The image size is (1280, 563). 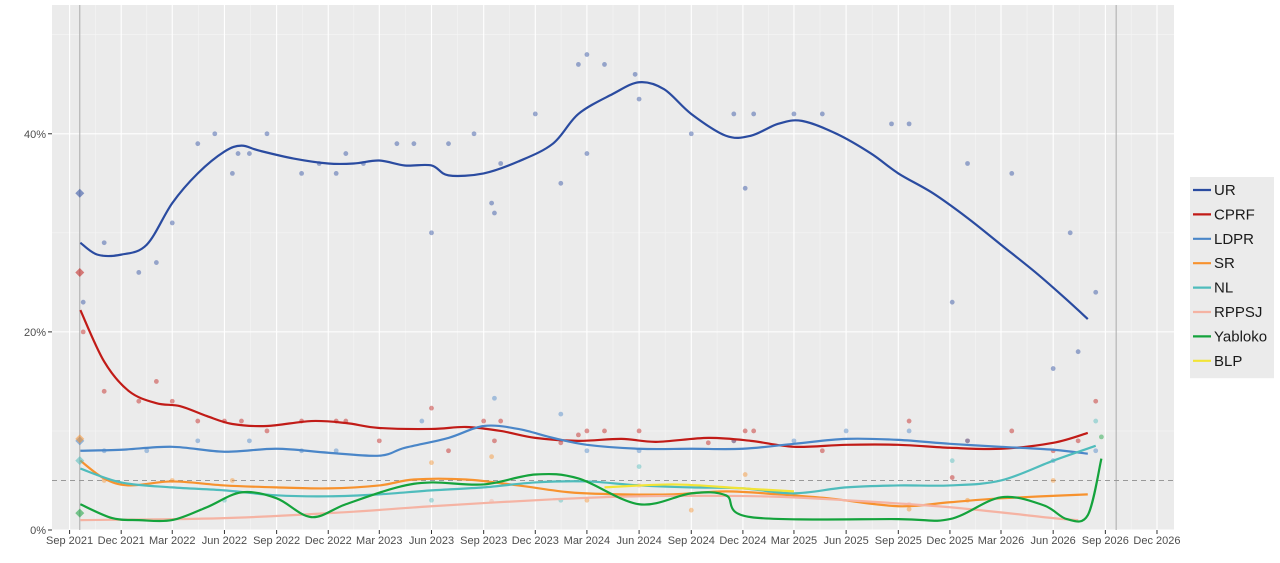 I want to click on election-result-cprf, so click(x=80, y=272).